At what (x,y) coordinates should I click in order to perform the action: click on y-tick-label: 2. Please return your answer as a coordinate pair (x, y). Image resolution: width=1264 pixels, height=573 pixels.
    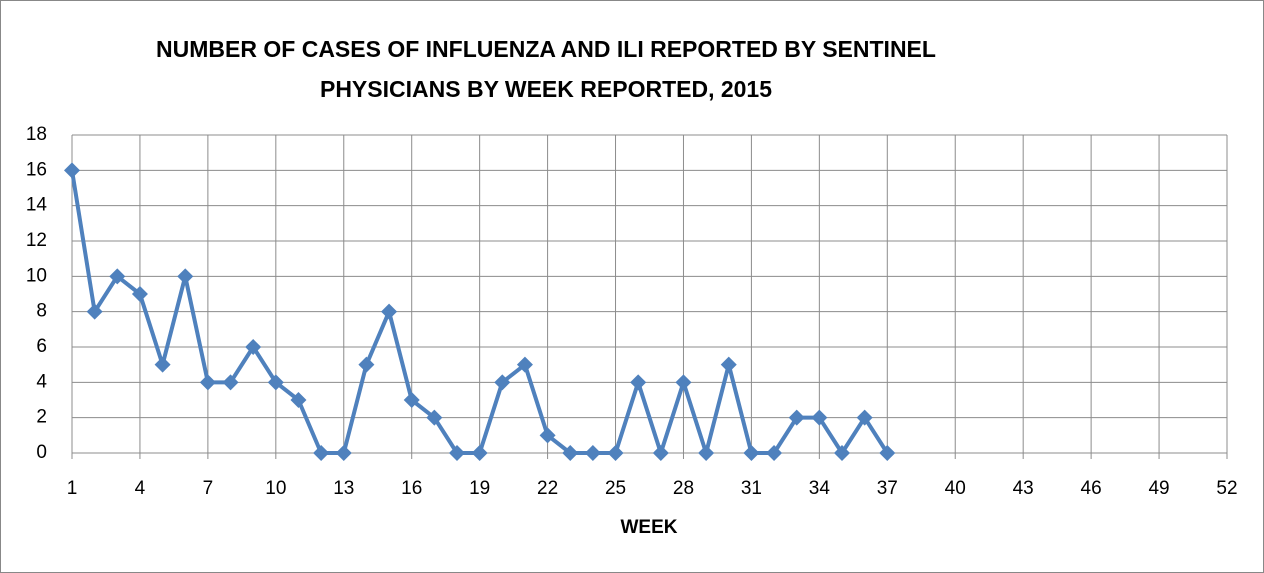
    Looking at the image, I should click on (41, 417).